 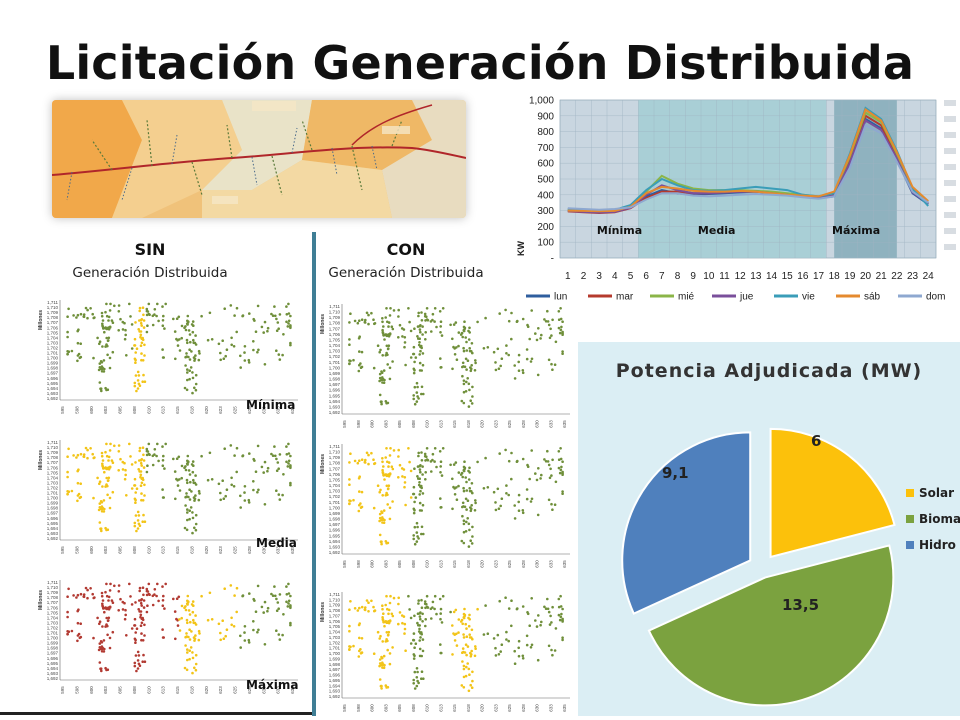 I want to click on panel-y-tick: 1,697, so click(x=335, y=669).